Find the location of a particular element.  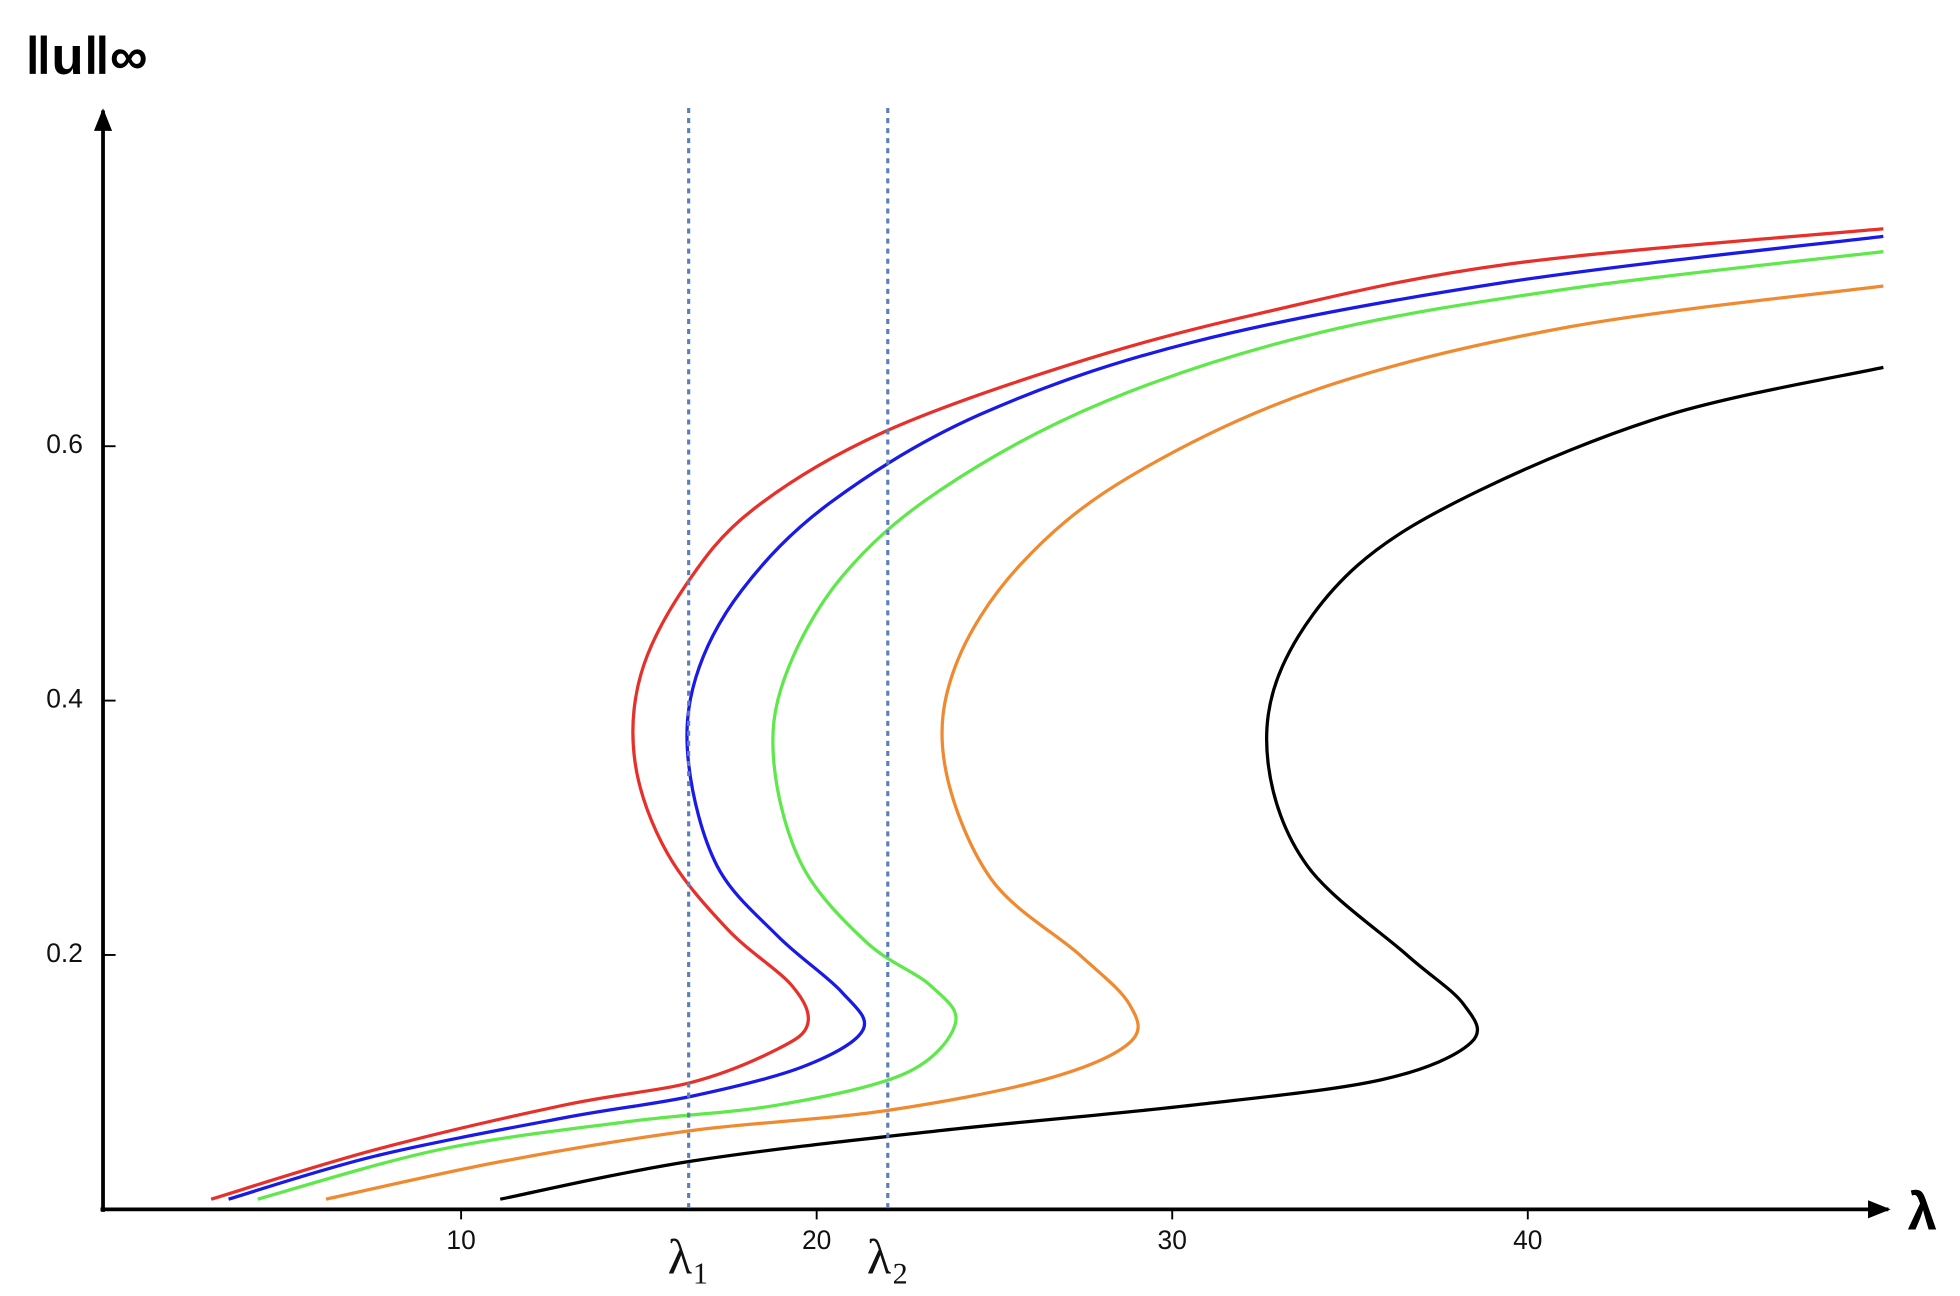

x-tick-label: 20 is located at coordinates (816, 1240).